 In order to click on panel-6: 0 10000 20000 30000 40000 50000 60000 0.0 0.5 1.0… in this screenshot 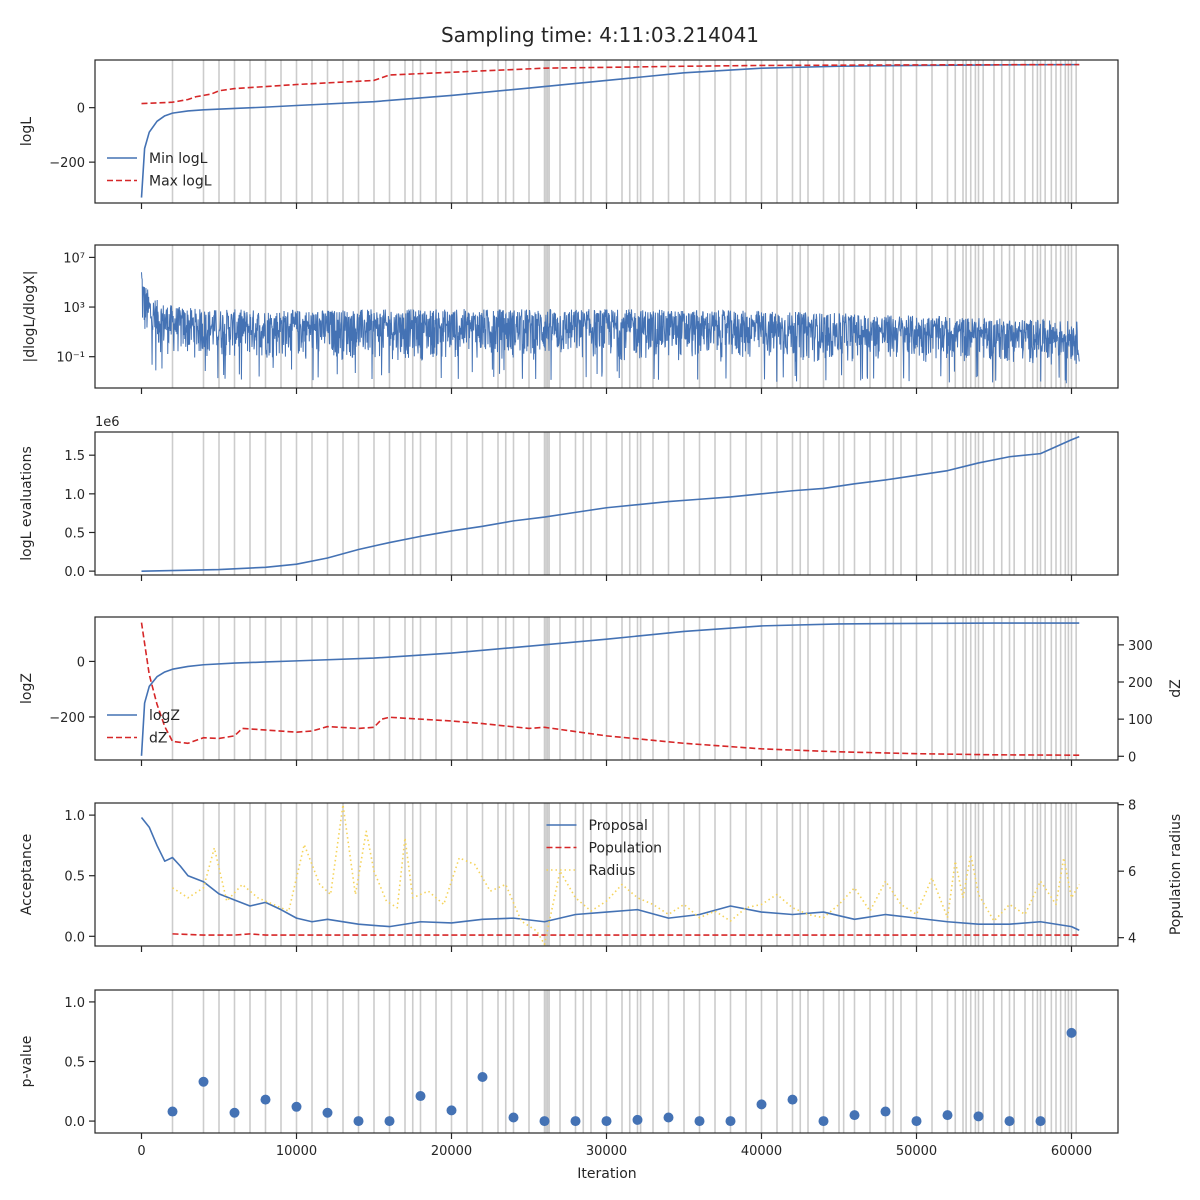, I will do `click(569, 1074)`.